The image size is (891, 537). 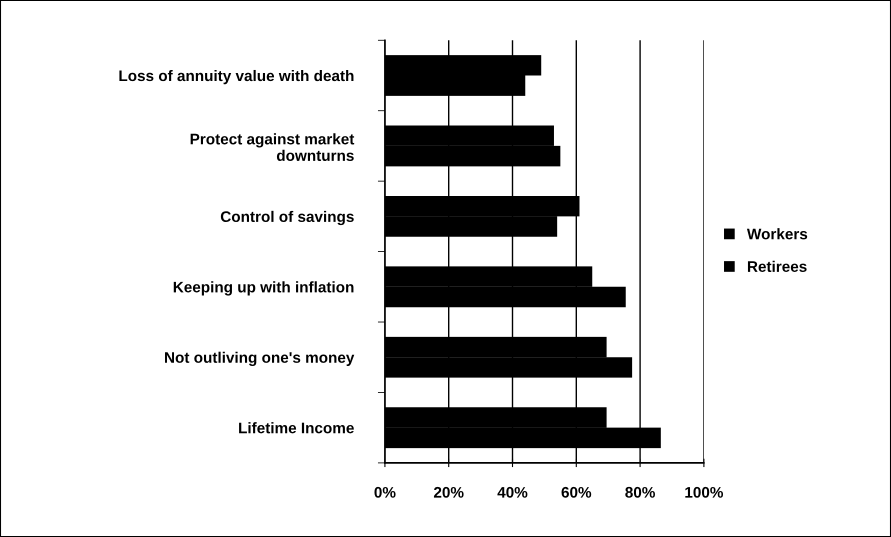 What do you see at coordinates (259, 359) in the screenshot?
I see `y-tick-label: Not outliving one's money` at bounding box center [259, 359].